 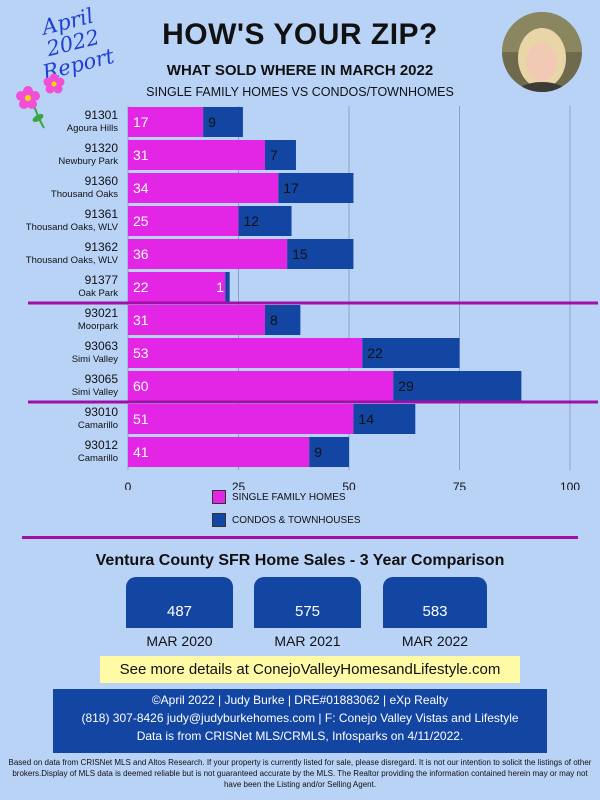 I want to click on label-condo-93063: 22, so click(x=375, y=353).